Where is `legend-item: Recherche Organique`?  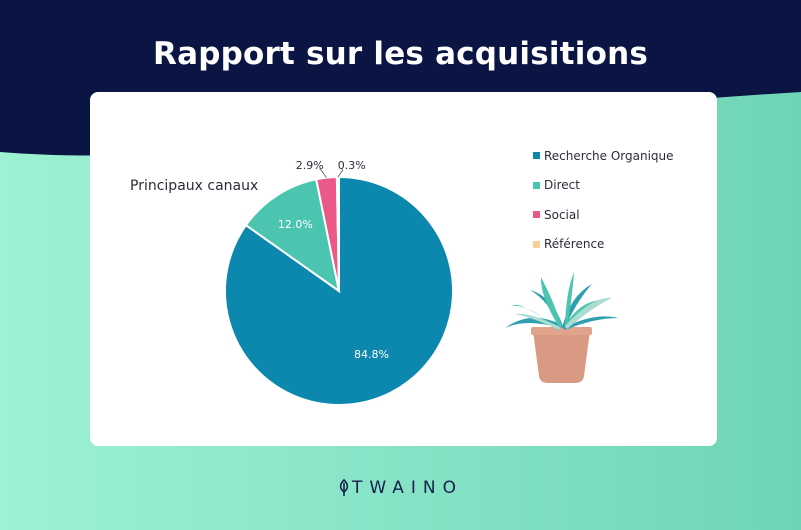 legend-item: Recherche Organique is located at coordinates (603, 156).